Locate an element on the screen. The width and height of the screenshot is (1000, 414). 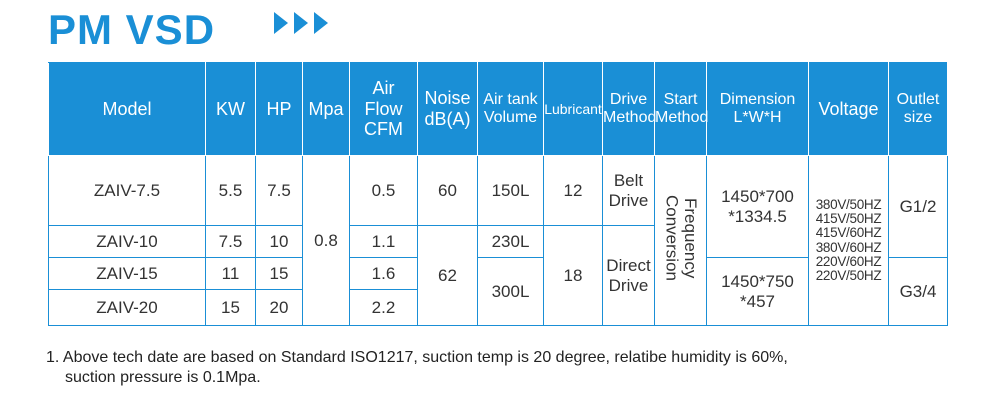
cell-lubricant: 18 is located at coordinates (573, 275).